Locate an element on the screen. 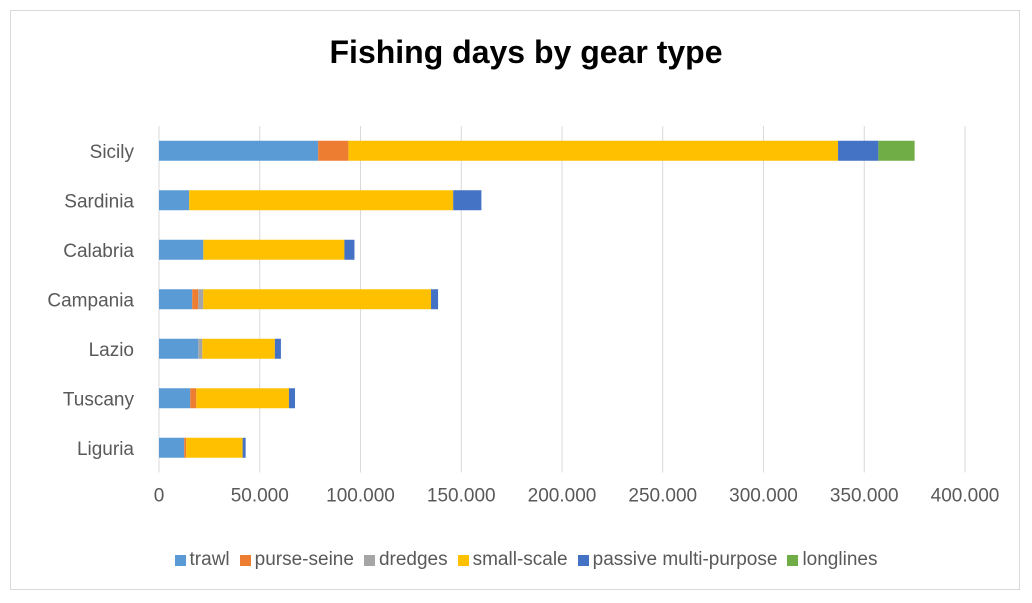 This screenshot has height=603, width=1032. legend-label: longlines is located at coordinates (840, 559).